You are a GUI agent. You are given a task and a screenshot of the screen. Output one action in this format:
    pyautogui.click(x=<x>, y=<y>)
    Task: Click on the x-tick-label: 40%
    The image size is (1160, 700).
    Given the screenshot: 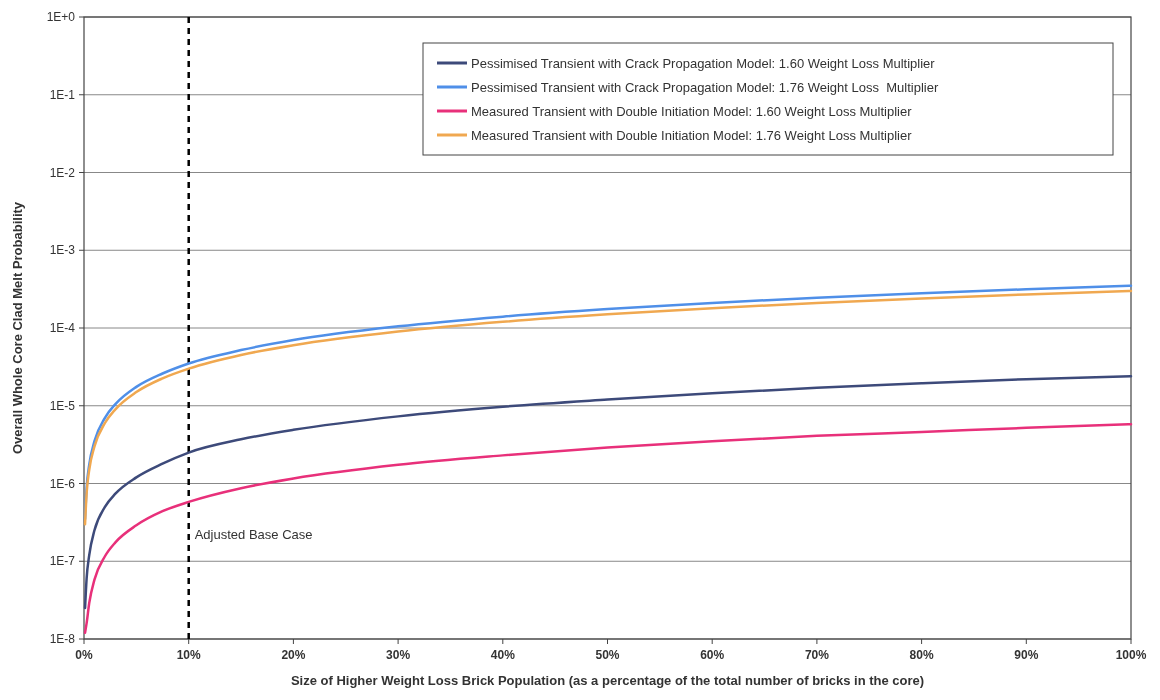 What is the action you would take?
    pyautogui.click(x=503, y=655)
    